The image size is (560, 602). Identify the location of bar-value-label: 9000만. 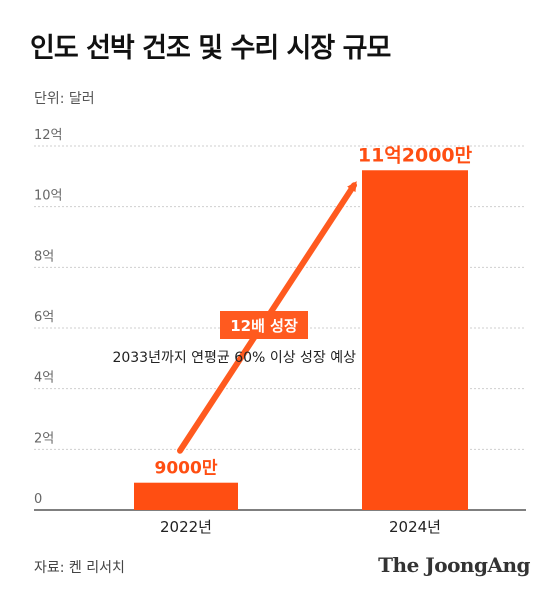
(186, 469).